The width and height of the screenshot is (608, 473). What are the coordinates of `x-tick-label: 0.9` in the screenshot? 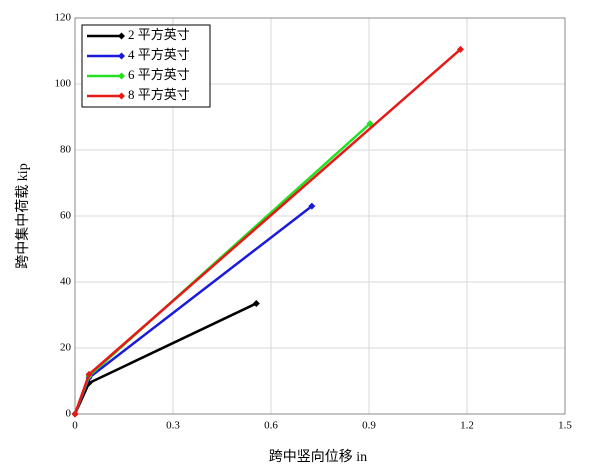 It's located at (369, 426).